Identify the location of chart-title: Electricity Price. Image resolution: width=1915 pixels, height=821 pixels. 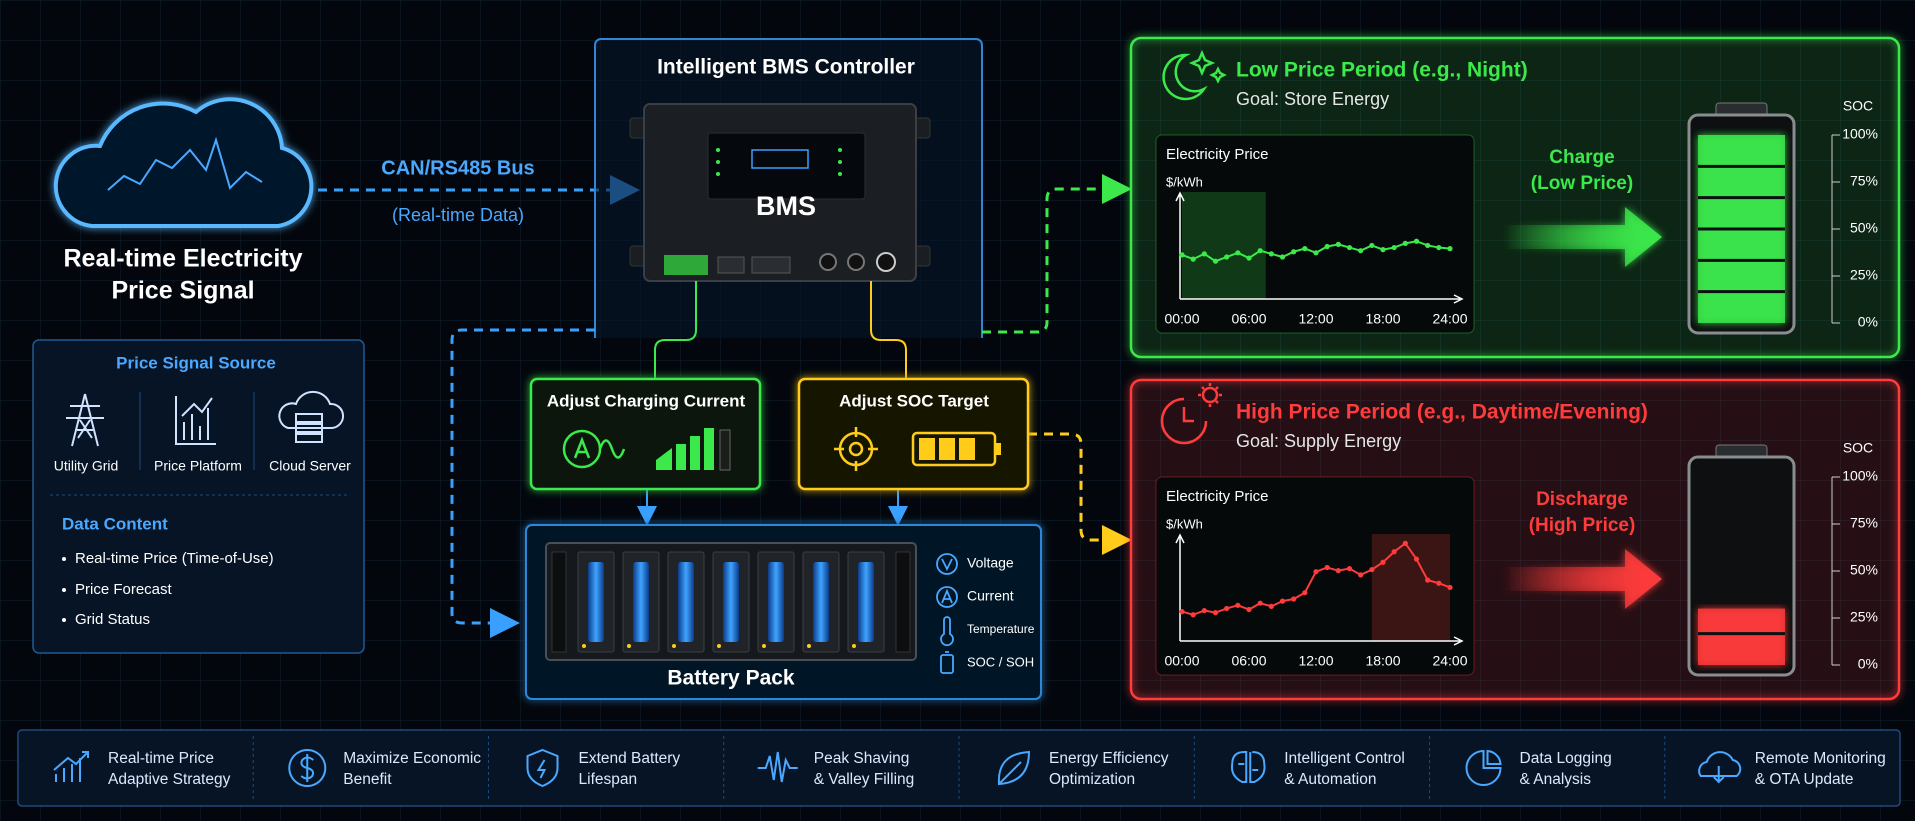
(1217, 154).